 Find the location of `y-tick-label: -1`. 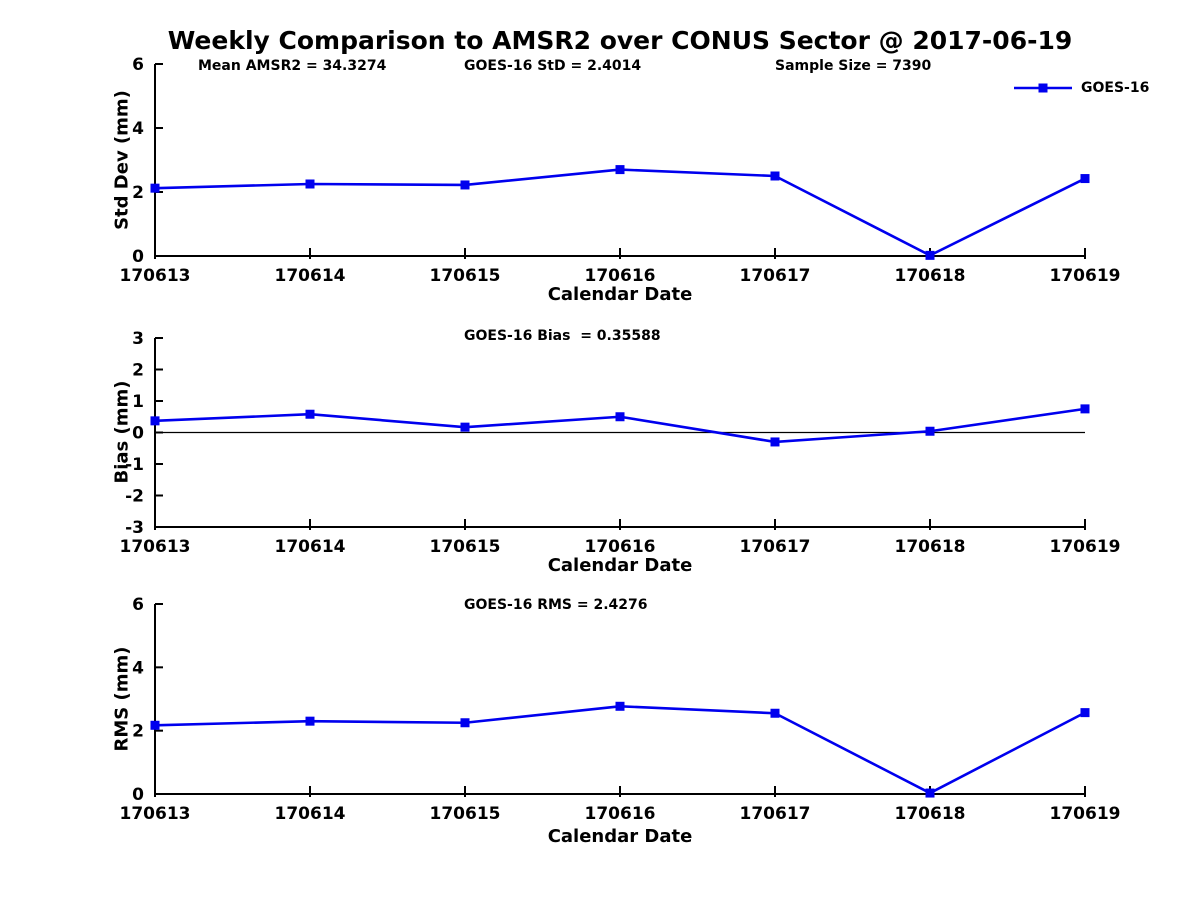

y-tick-label: -1 is located at coordinates (134, 465).